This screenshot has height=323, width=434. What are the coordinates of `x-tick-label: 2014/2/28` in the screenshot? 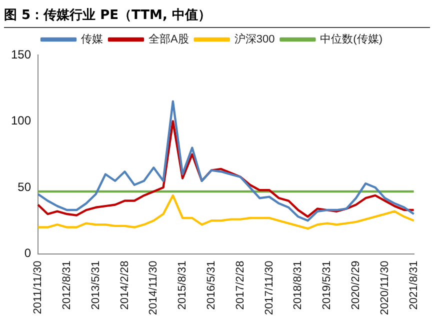 It's located at (124, 285).